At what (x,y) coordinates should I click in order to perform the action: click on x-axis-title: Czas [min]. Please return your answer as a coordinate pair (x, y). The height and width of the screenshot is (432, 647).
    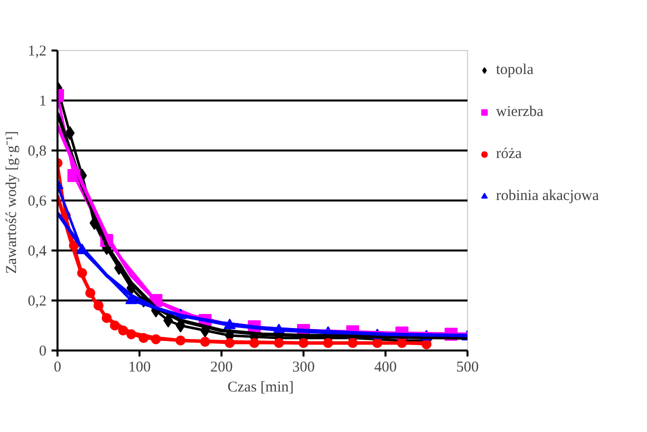
    Looking at the image, I should click on (261, 388).